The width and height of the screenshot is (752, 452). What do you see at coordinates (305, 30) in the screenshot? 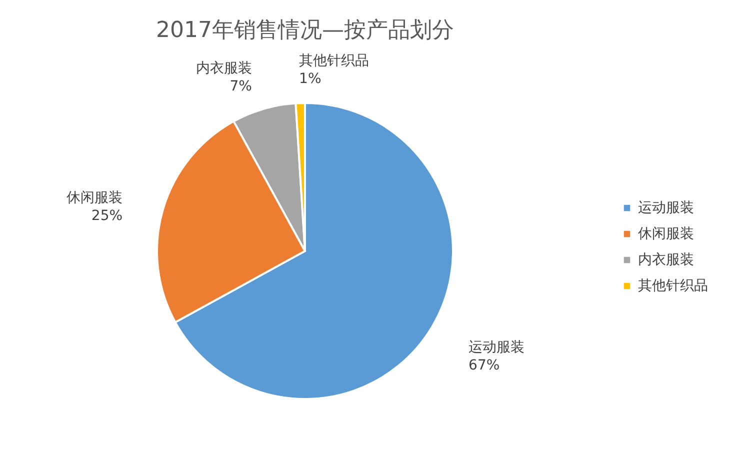
I see `chart-title: 2017年销售情况—按产品划分` at bounding box center [305, 30].